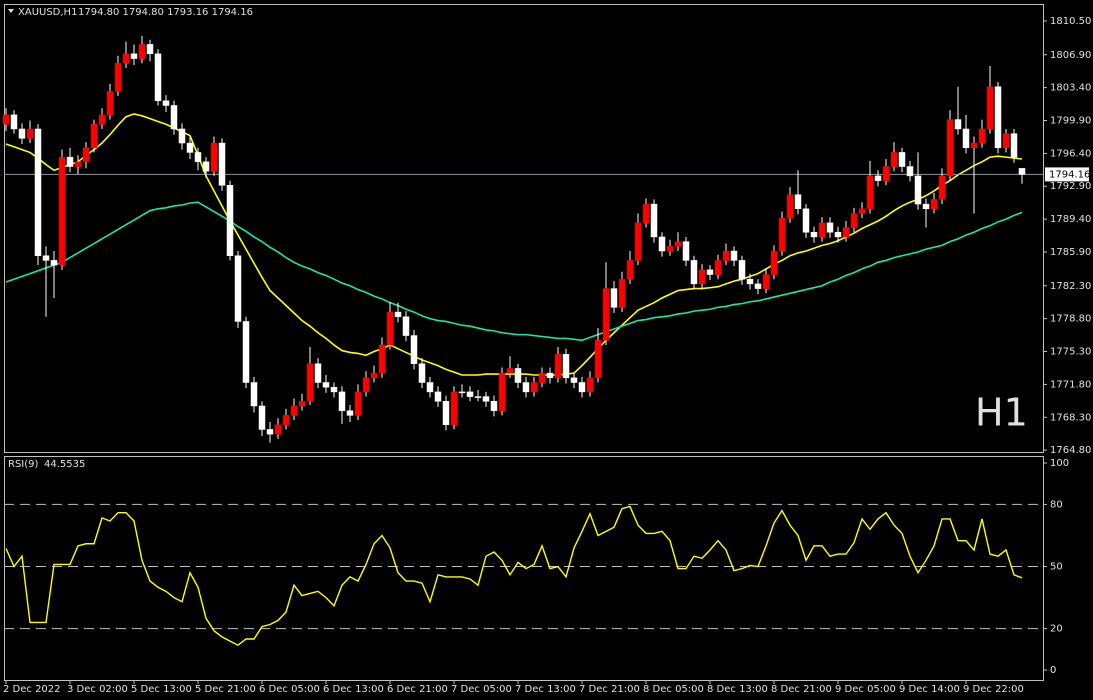  I want to click on x-tick-label: 9 Dec 14:00, so click(929, 689).